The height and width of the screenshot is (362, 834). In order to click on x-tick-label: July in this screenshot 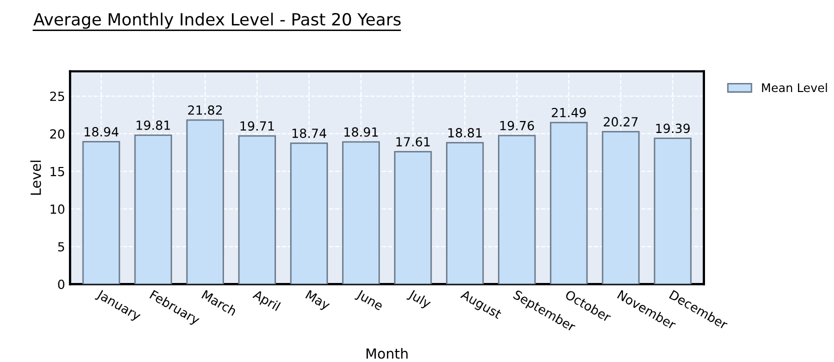, I will do `click(419, 299)`.